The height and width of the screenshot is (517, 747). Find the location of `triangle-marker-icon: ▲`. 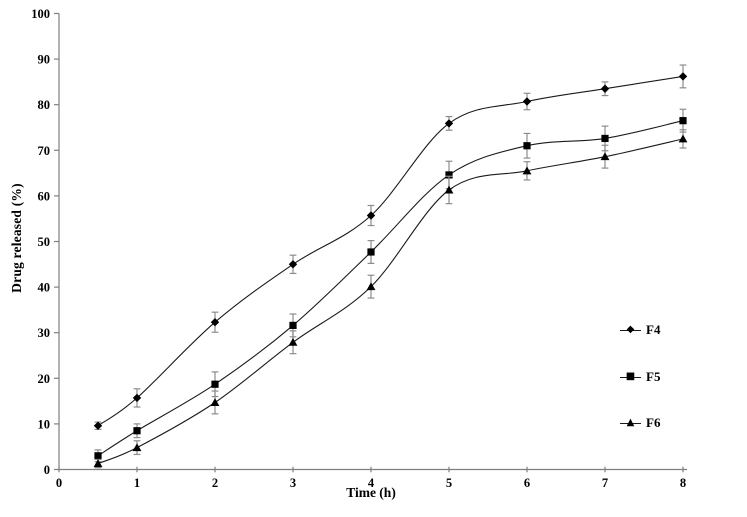

triangle-marker-icon: ▲ is located at coordinates (630, 423).